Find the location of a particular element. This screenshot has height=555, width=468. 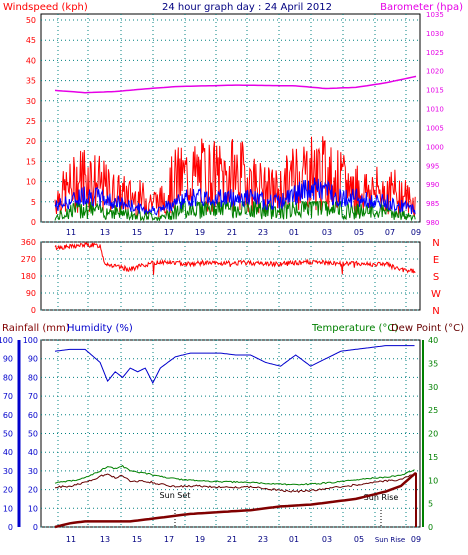

compass-label: W is located at coordinates (436, 294).